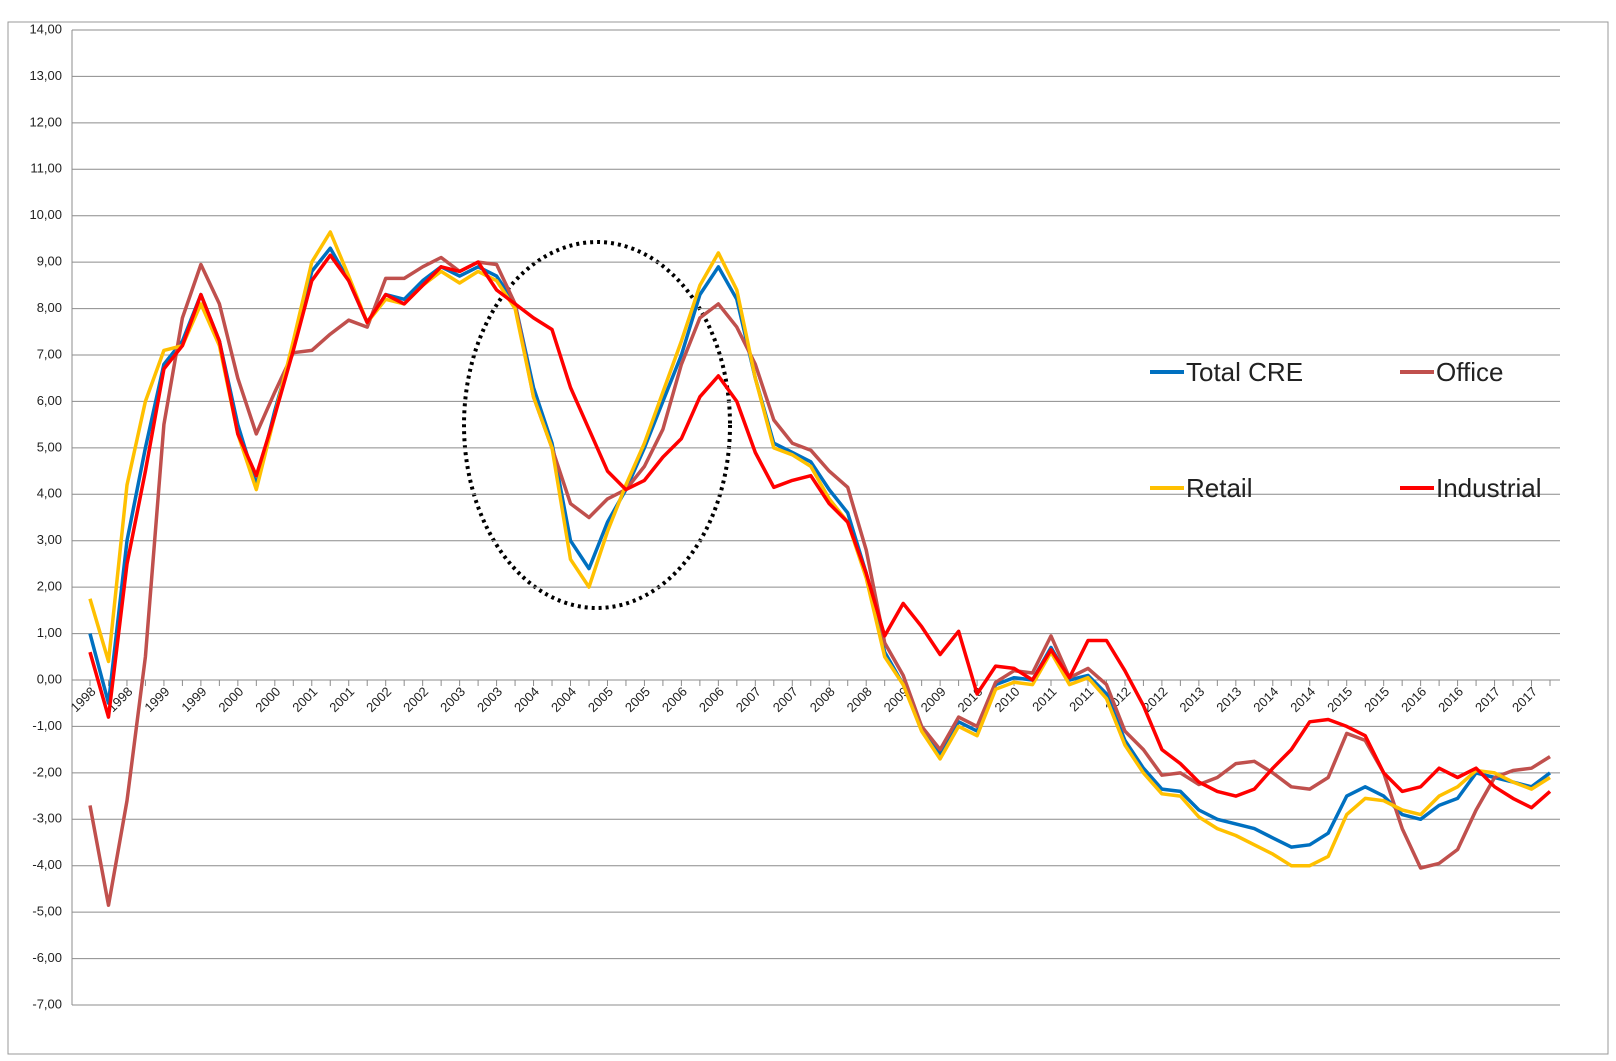 This screenshot has height=1061, width=1616. Describe the element at coordinates (49, 493) in the screenshot. I see `y-tick-label: 4,00` at that location.